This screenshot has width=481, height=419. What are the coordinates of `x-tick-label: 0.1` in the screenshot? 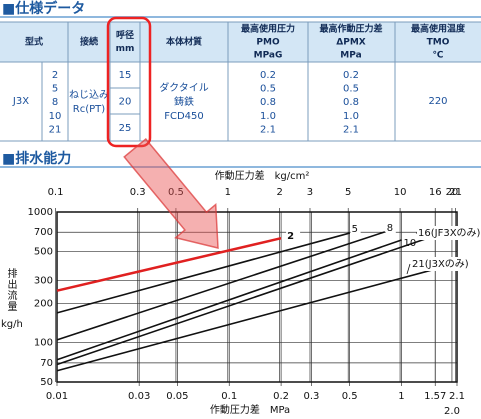 It's located at (229, 396).